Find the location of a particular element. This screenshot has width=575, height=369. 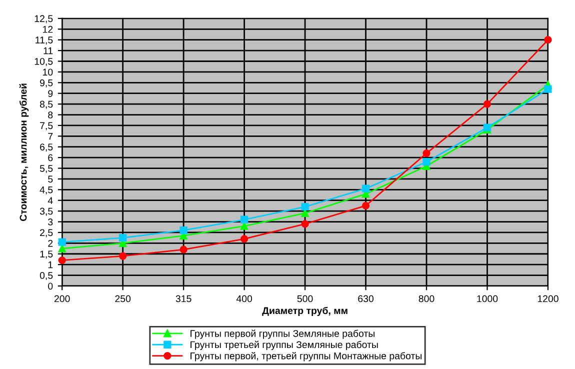

y-tick-label: 6,5 is located at coordinates (46, 148).